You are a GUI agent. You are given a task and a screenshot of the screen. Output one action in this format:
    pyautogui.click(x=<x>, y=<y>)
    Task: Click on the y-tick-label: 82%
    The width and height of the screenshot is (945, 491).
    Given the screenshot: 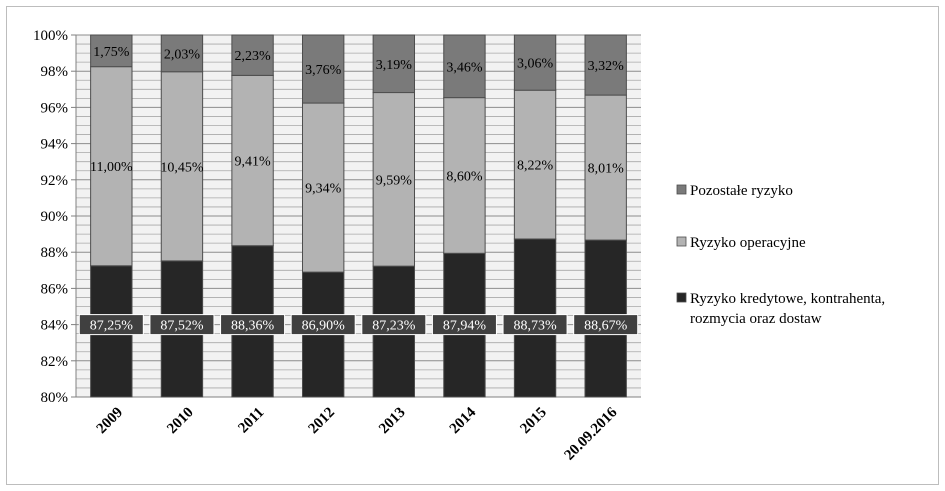 What is the action you would take?
    pyautogui.click(x=55, y=362)
    